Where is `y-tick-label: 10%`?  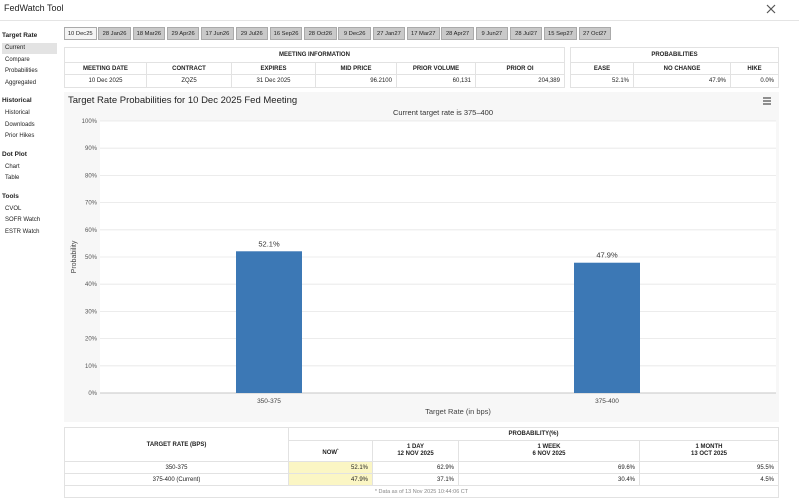 y-tick-label: 10% is located at coordinates (91, 367).